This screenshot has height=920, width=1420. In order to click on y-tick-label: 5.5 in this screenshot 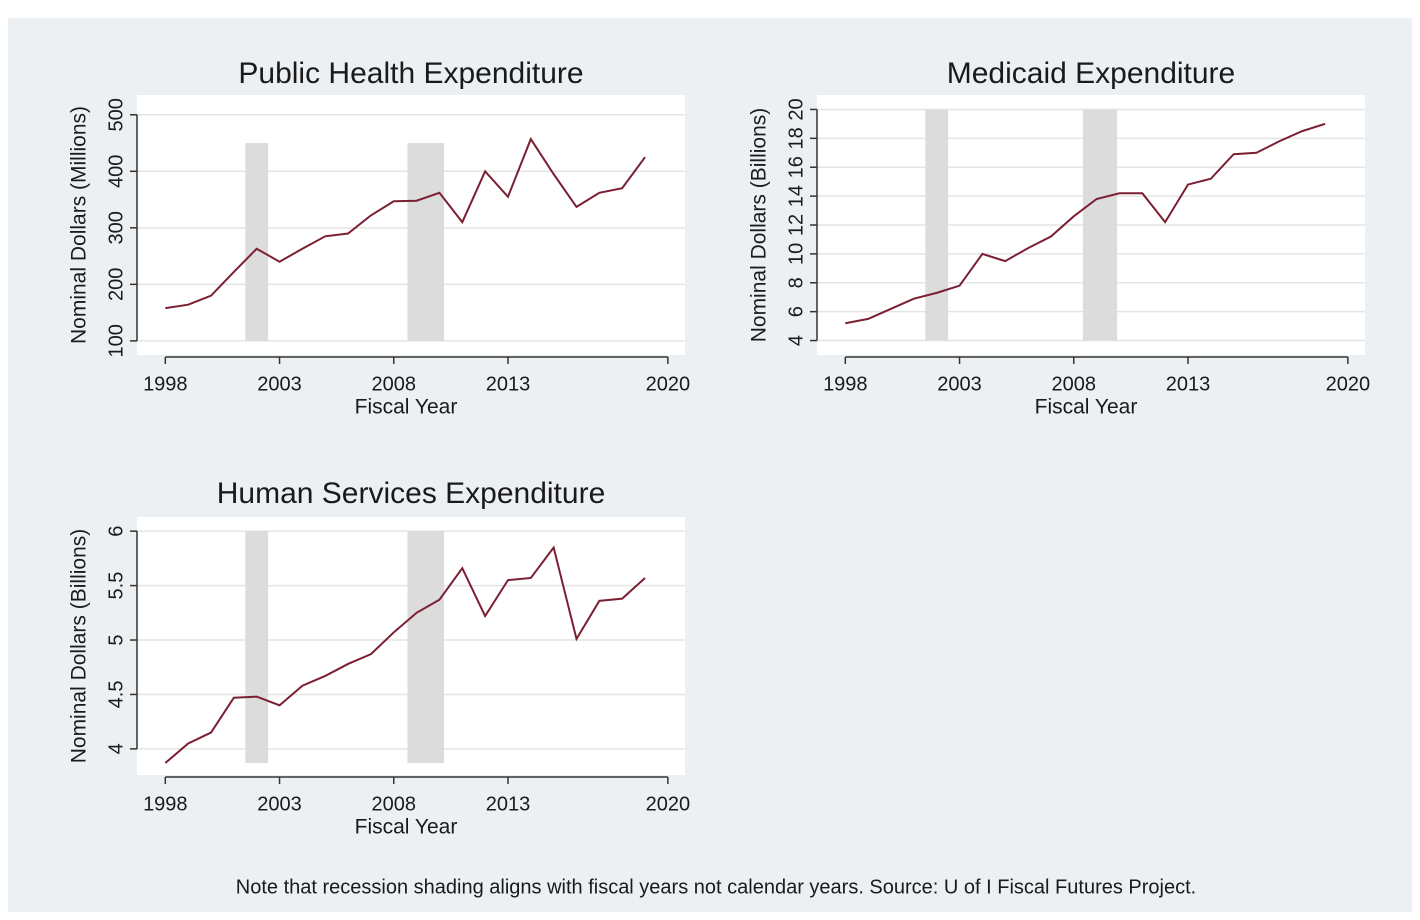, I will do `click(116, 586)`.